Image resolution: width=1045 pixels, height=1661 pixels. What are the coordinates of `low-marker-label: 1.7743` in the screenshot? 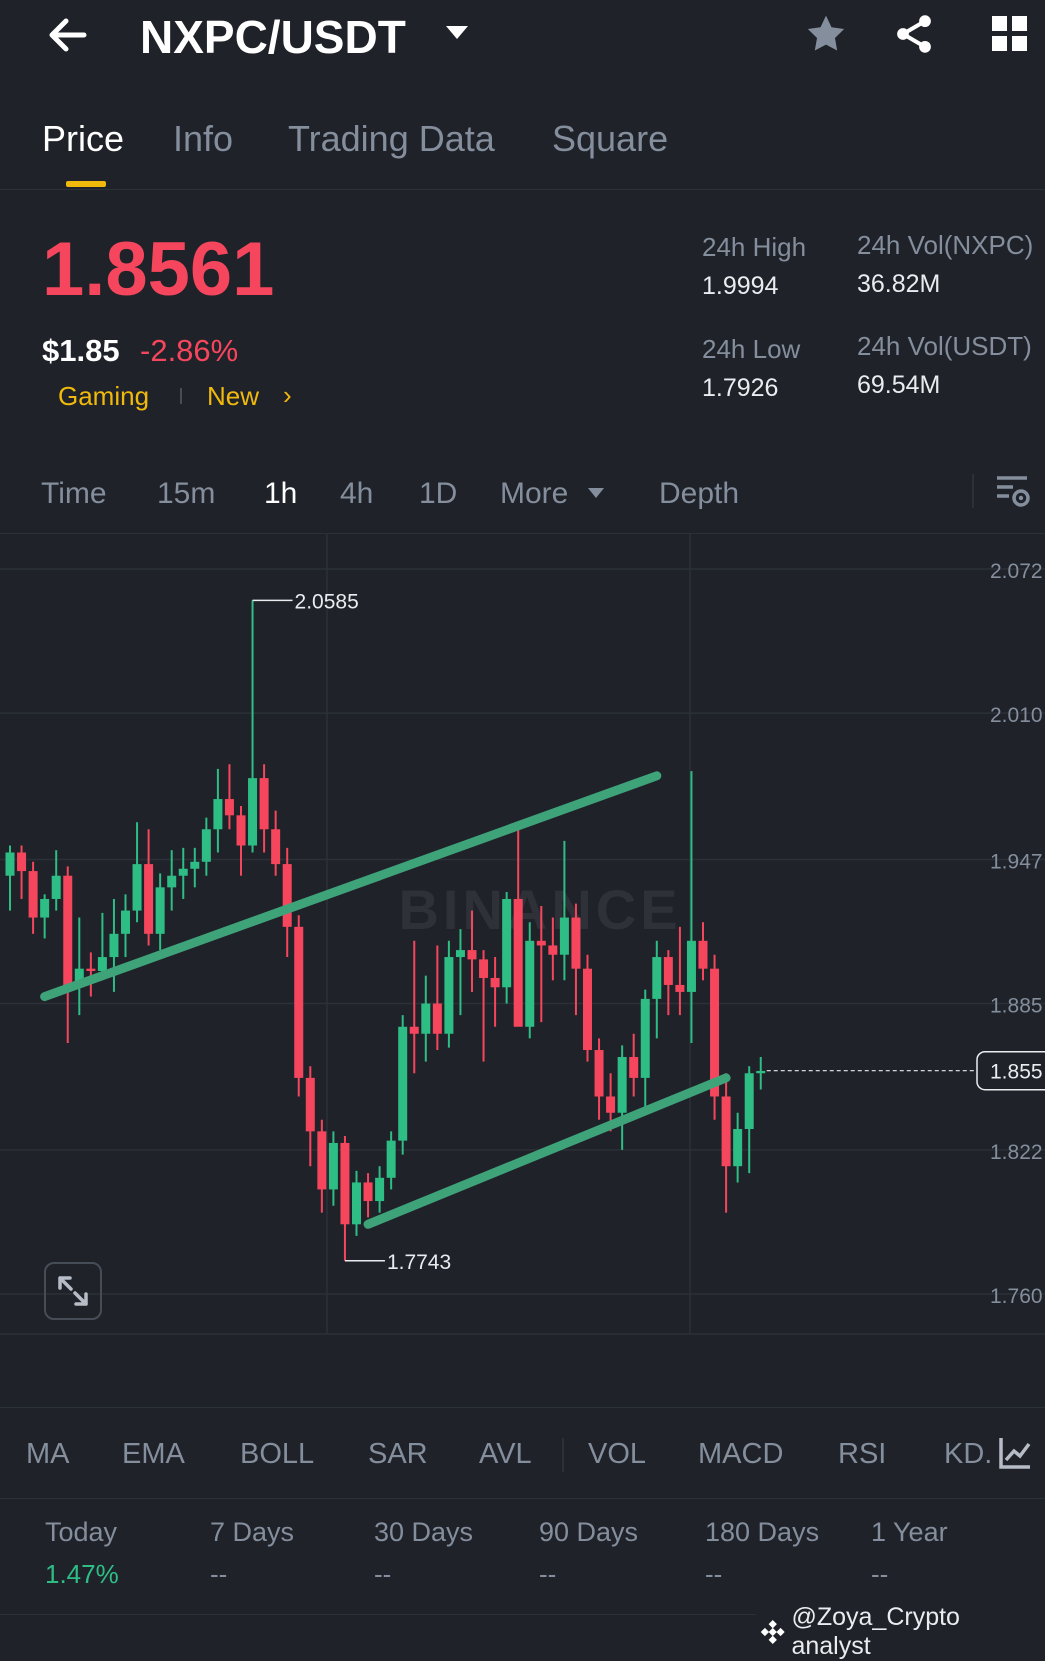 It's located at (419, 1262).